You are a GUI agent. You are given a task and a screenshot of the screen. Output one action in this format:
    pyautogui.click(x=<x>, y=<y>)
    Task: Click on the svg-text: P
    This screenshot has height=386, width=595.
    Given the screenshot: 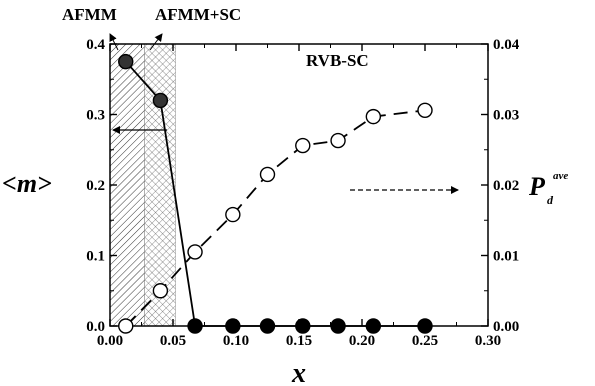 What is the action you would take?
    pyautogui.click(x=537, y=186)
    